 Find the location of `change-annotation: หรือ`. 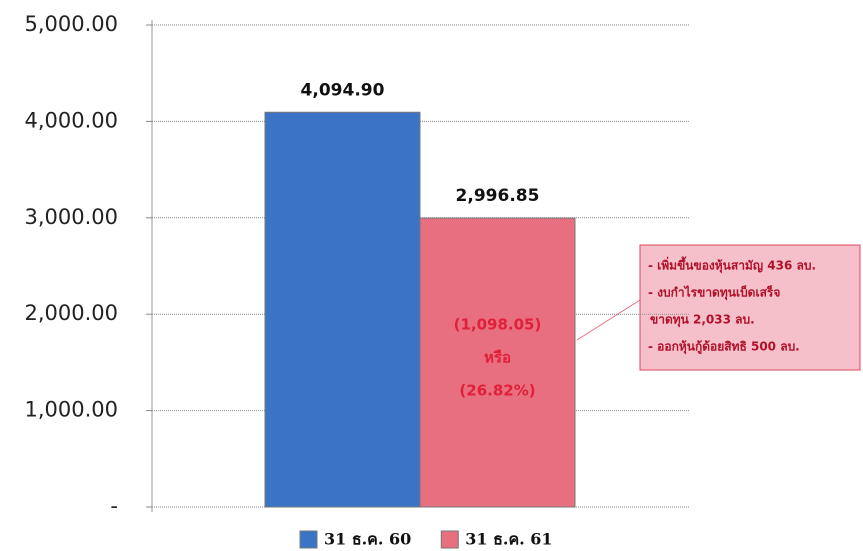

change-annotation: หรือ is located at coordinates (497, 358).